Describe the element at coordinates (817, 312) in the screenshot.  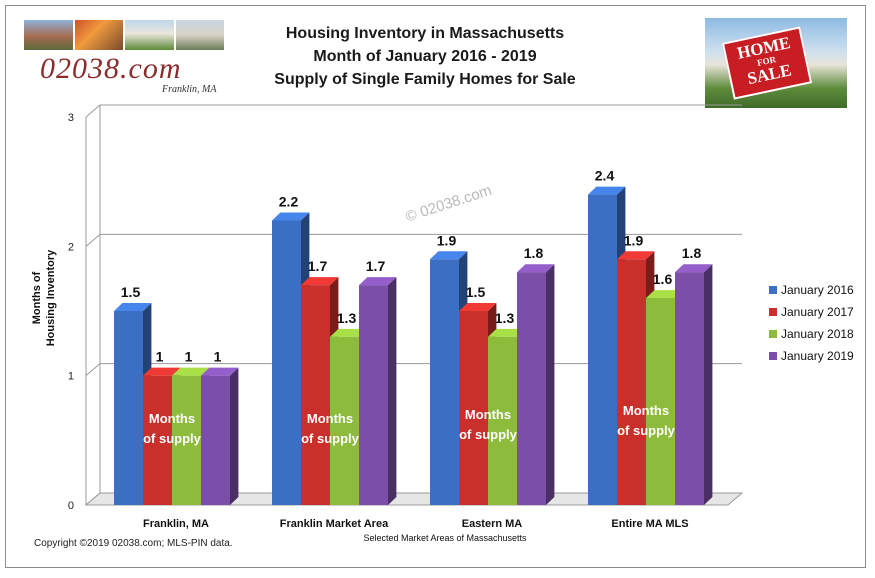
I see `legend-label: January 2017` at that location.